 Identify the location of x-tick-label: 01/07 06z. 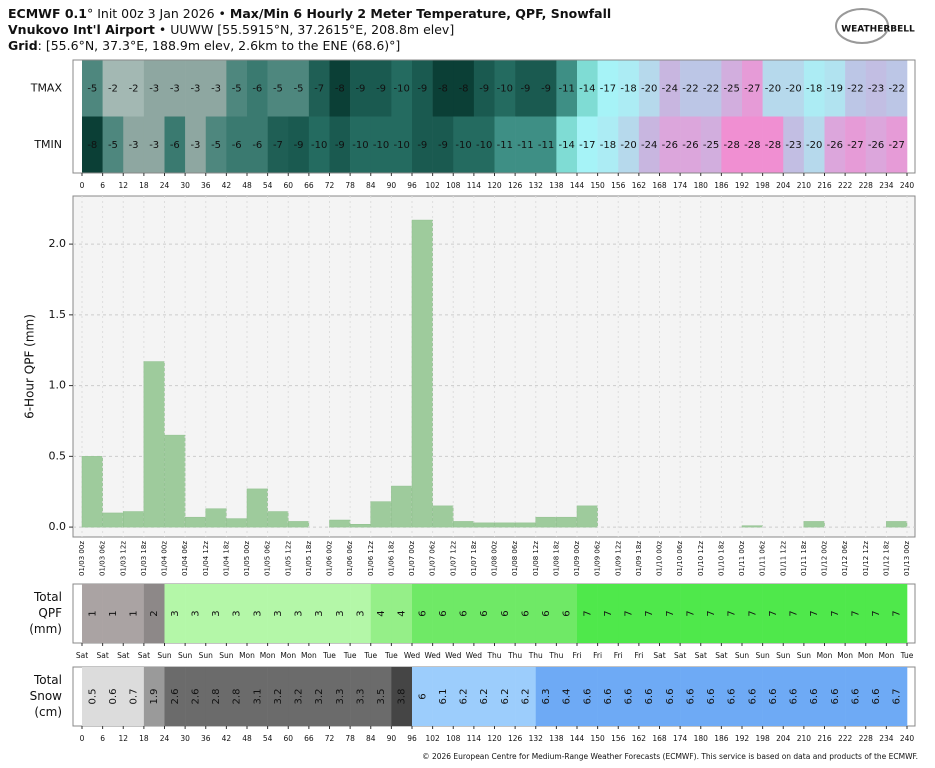
(433, 558).